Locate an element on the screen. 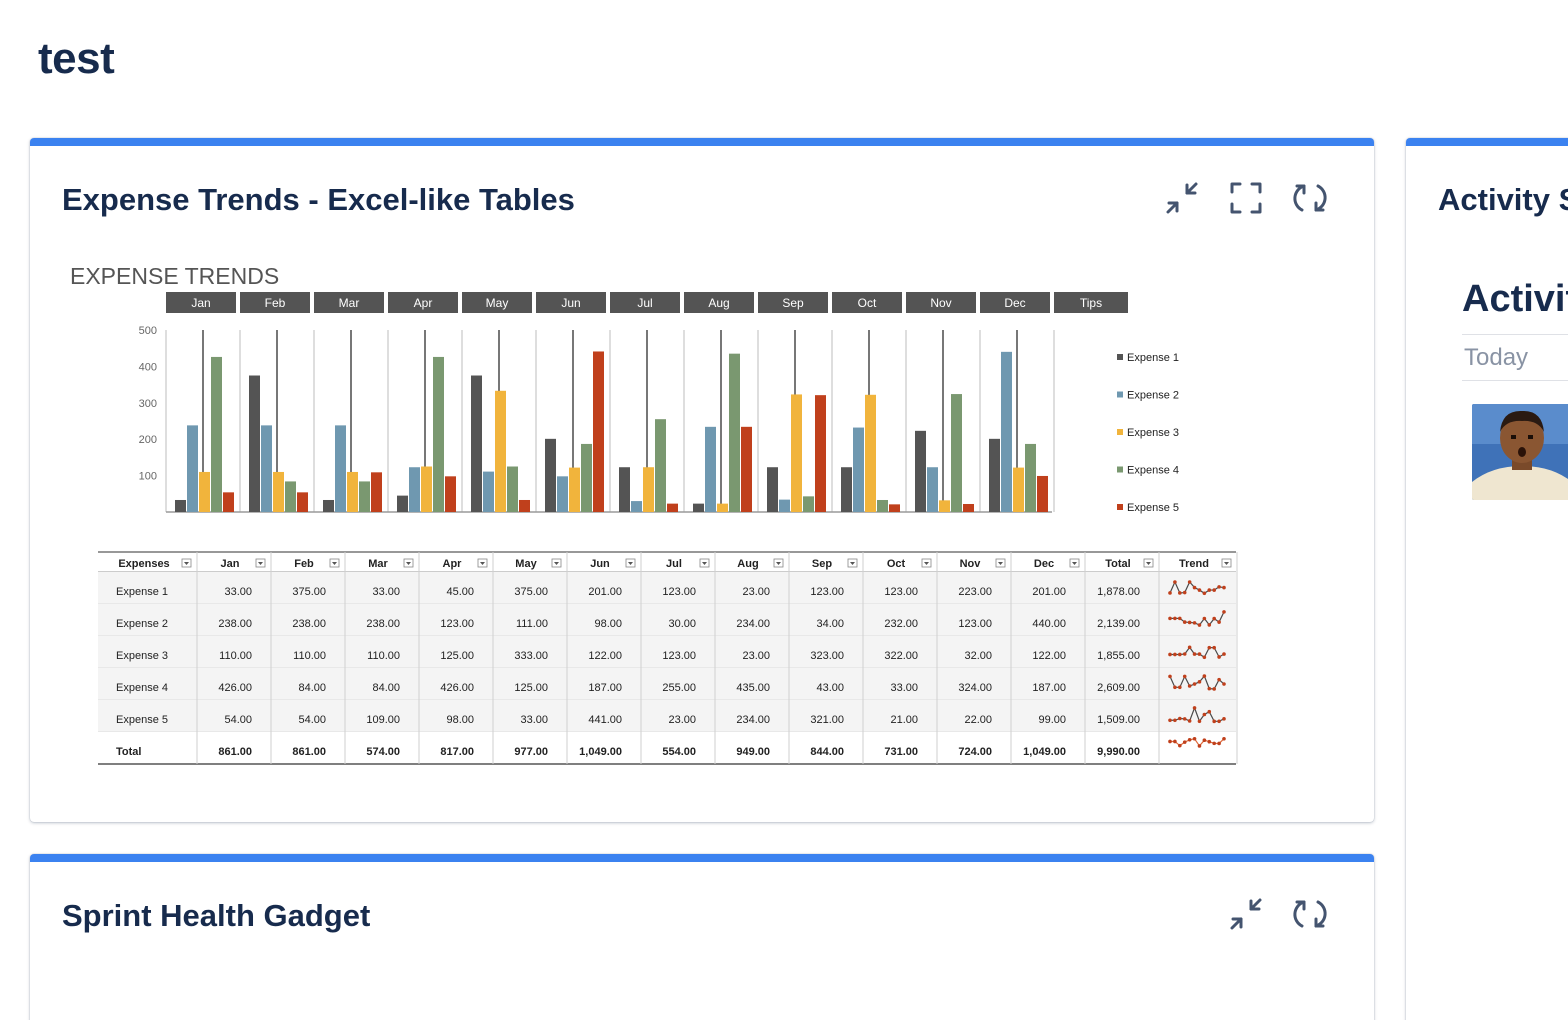 The image size is (1568, 1020). y-tick-label: 100 is located at coordinates (148, 477).